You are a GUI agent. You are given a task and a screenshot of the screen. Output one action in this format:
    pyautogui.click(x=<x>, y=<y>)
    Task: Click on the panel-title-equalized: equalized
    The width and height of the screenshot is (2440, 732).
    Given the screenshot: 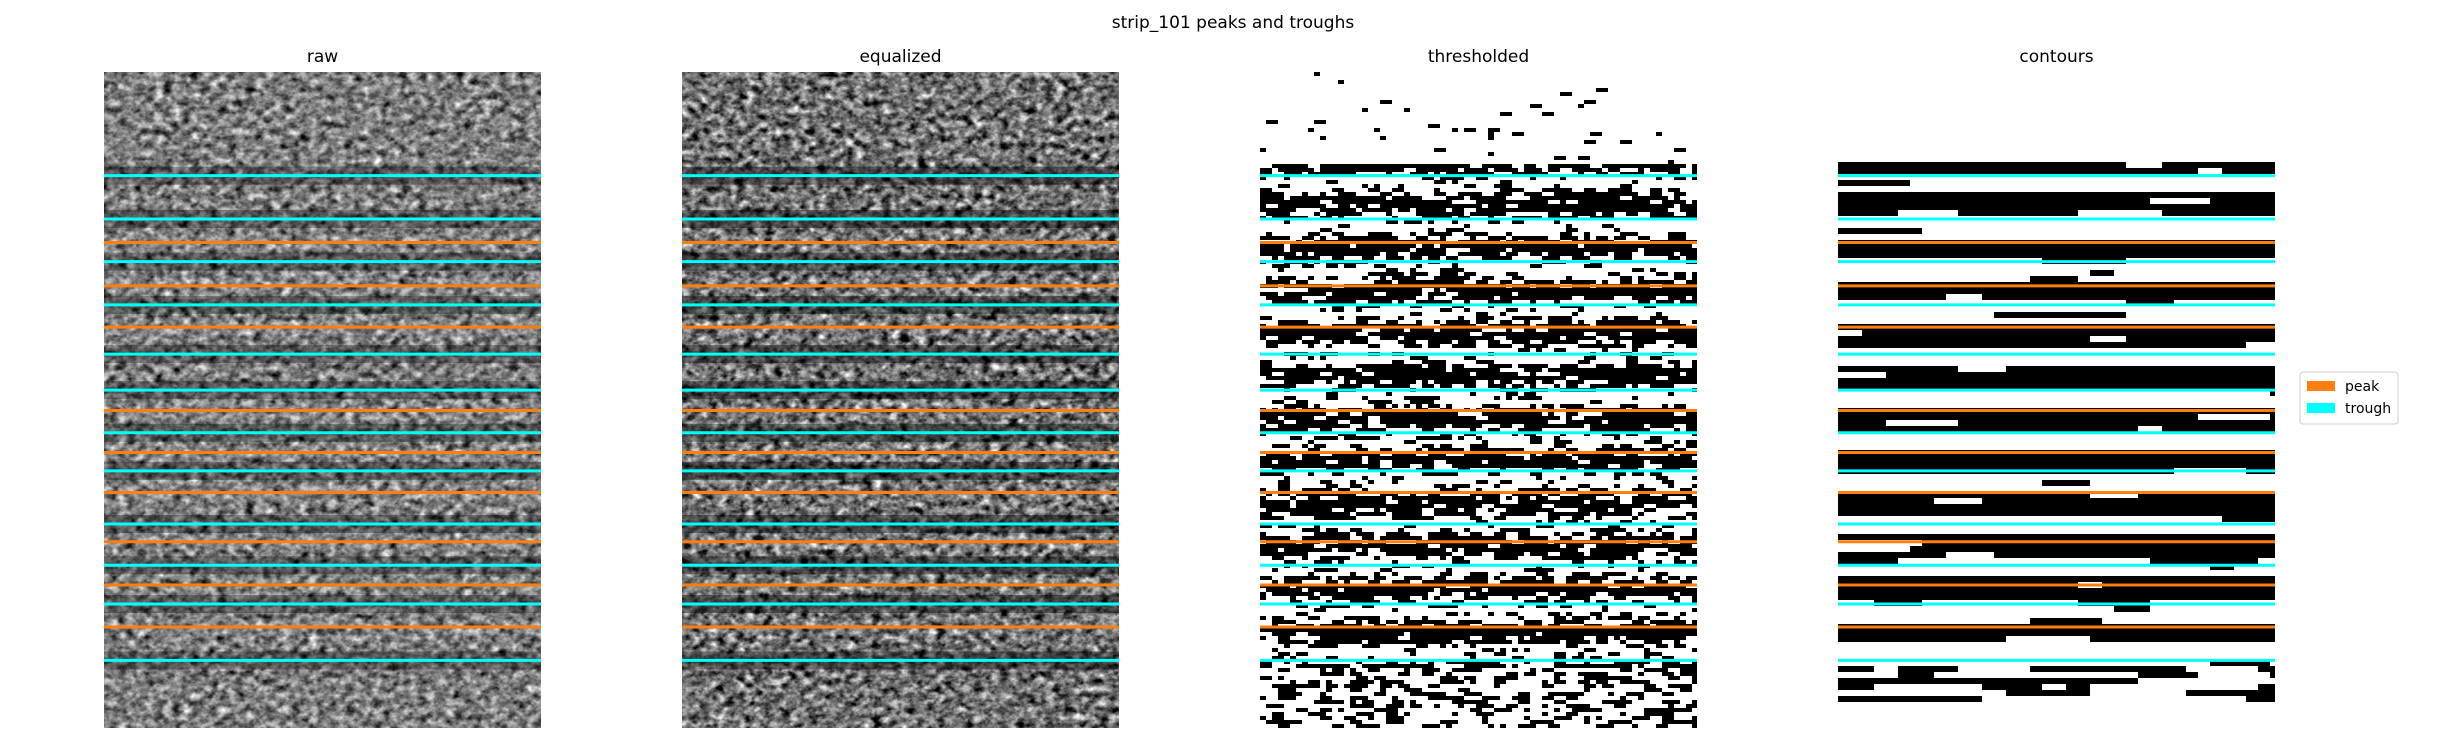 What is the action you would take?
    pyautogui.click(x=900, y=57)
    